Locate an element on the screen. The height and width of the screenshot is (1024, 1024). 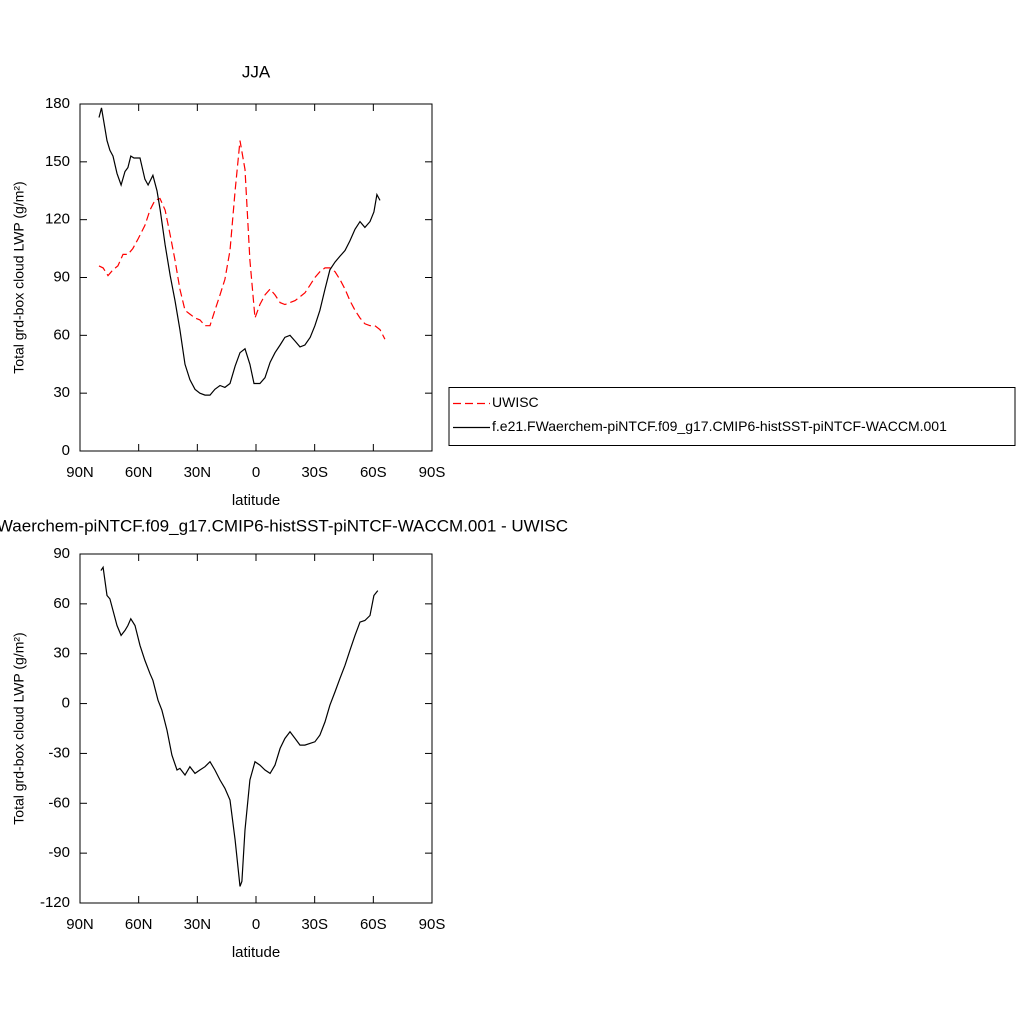
legend-label: UWISC is located at coordinates (515, 402).